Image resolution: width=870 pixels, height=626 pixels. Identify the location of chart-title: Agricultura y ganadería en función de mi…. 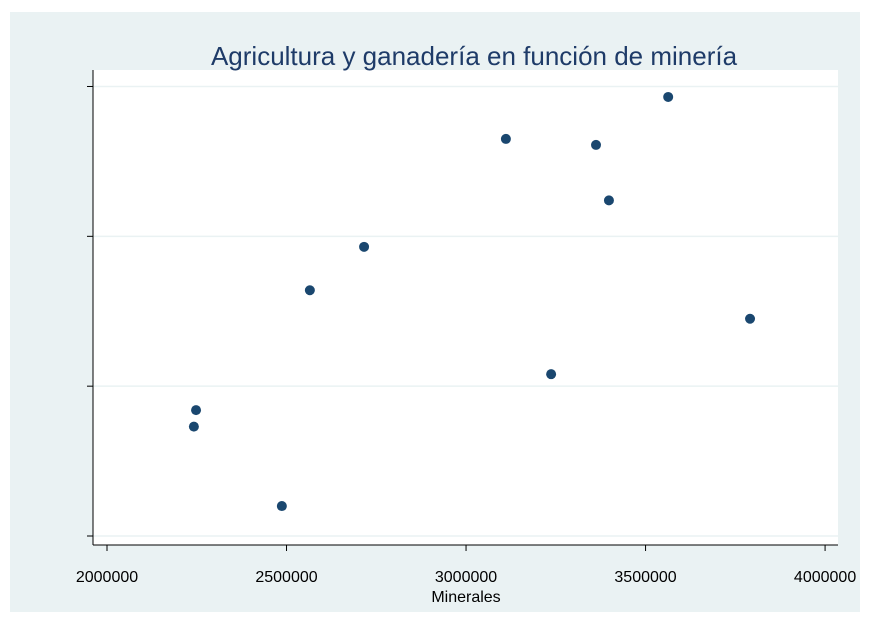
(474, 56).